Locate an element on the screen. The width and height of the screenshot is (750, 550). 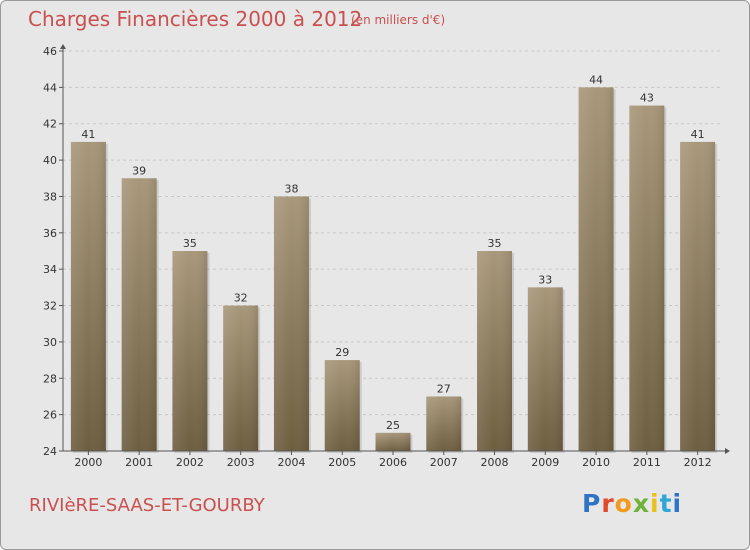
bar-value-label: 38 is located at coordinates (291, 188).